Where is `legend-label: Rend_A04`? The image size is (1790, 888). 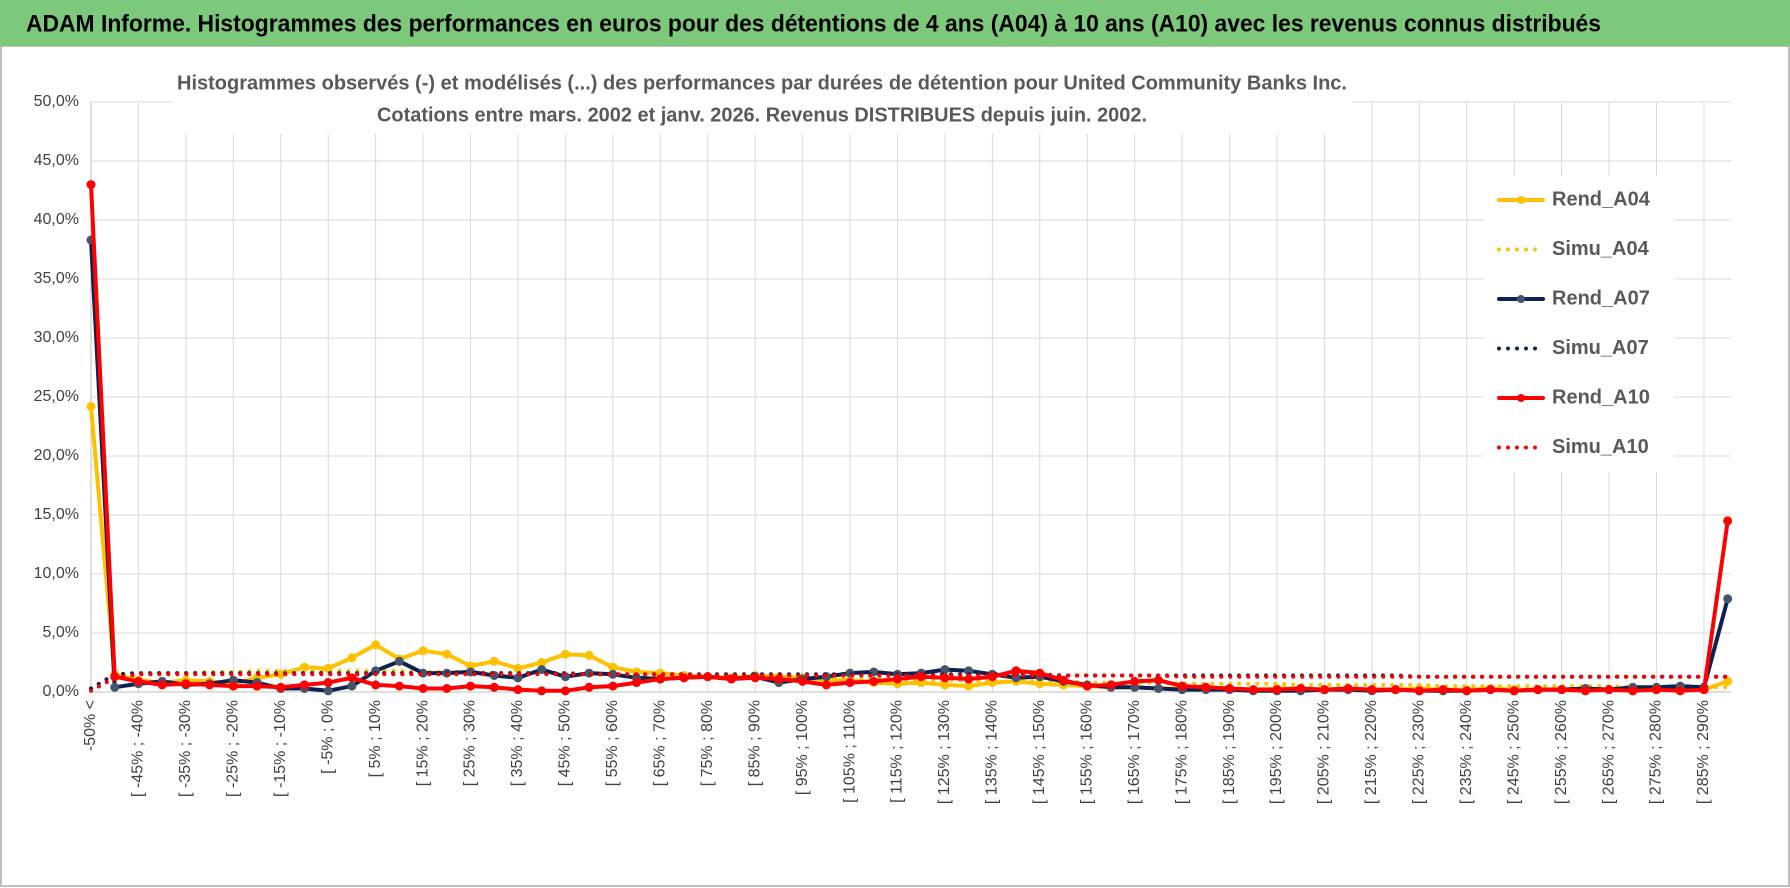
legend-label: Rend_A04 is located at coordinates (1601, 199).